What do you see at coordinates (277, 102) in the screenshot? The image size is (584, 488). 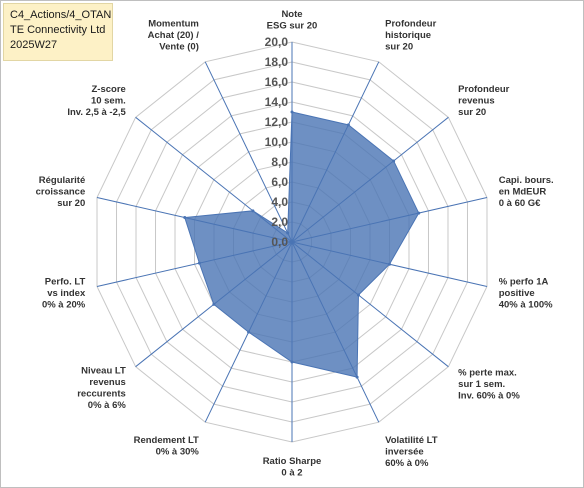 I see `tick-label: 14,0` at bounding box center [277, 102].